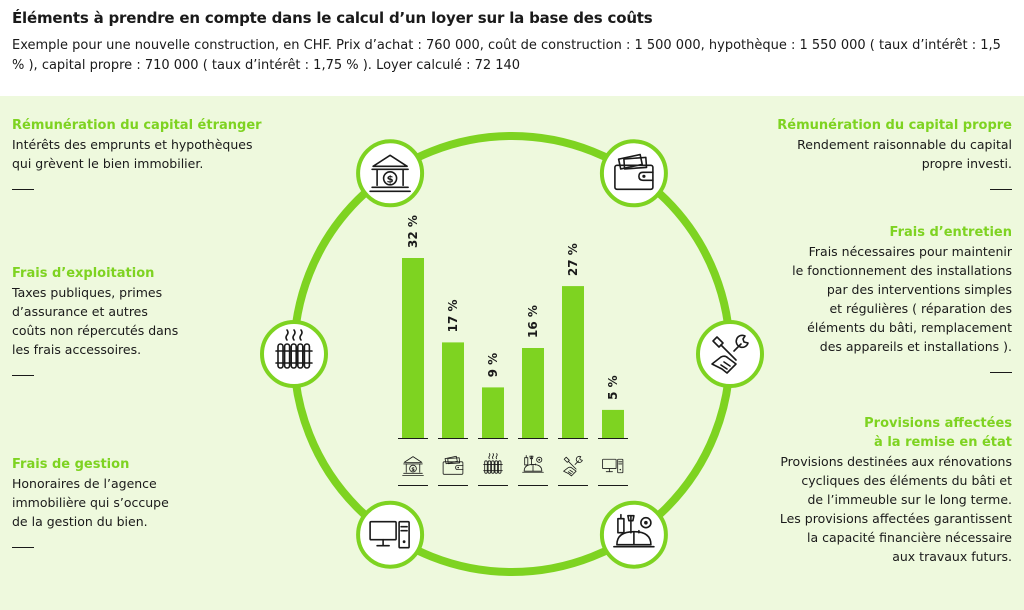 Image resolution: width=1024 pixels, height=610 pixels. Describe the element at coordinates (90, 502) in the screenshot. I see `block-text-line: immobilière qui s’occupe` at that location.